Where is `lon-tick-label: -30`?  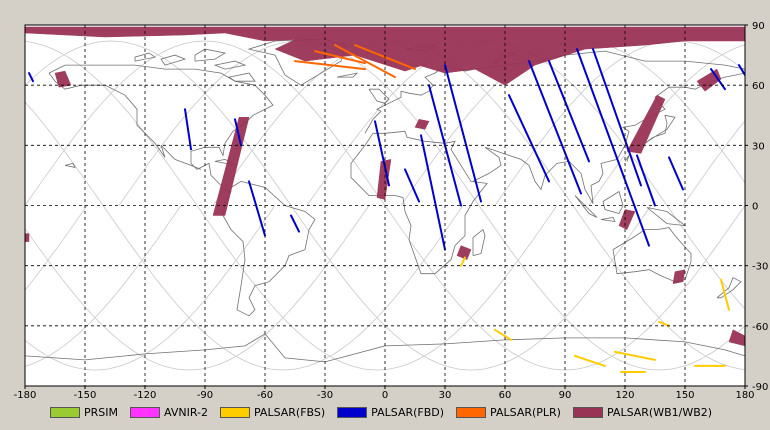 lon-tick-label: -30 is located at coordinates (325, 395).